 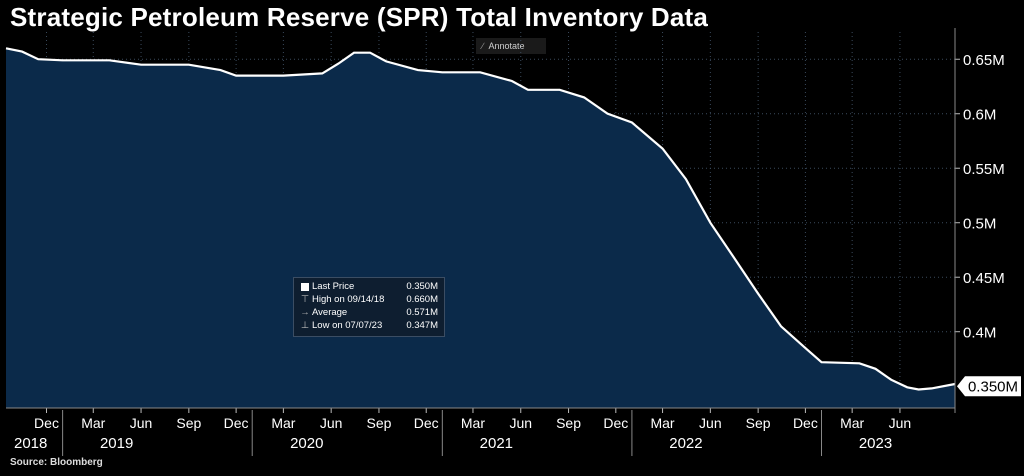 I want to click on legend-value: 0.571M, so click(x=422, y=312).